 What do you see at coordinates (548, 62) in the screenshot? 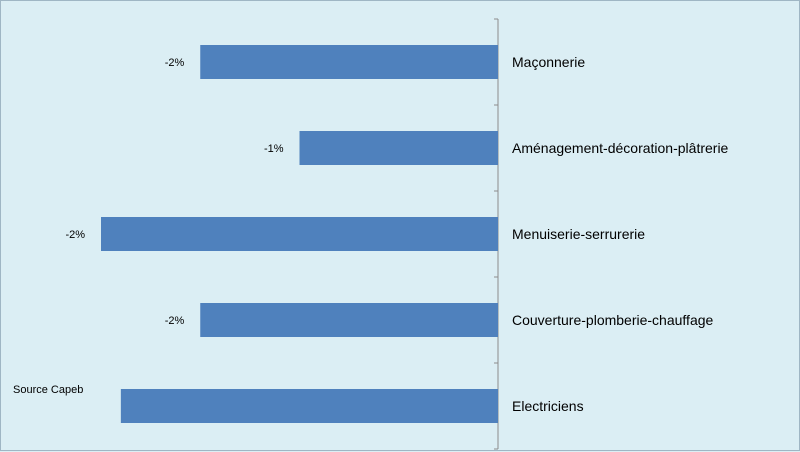
I see `category-label: Maçonnerie` at bounding box center [548, 62].